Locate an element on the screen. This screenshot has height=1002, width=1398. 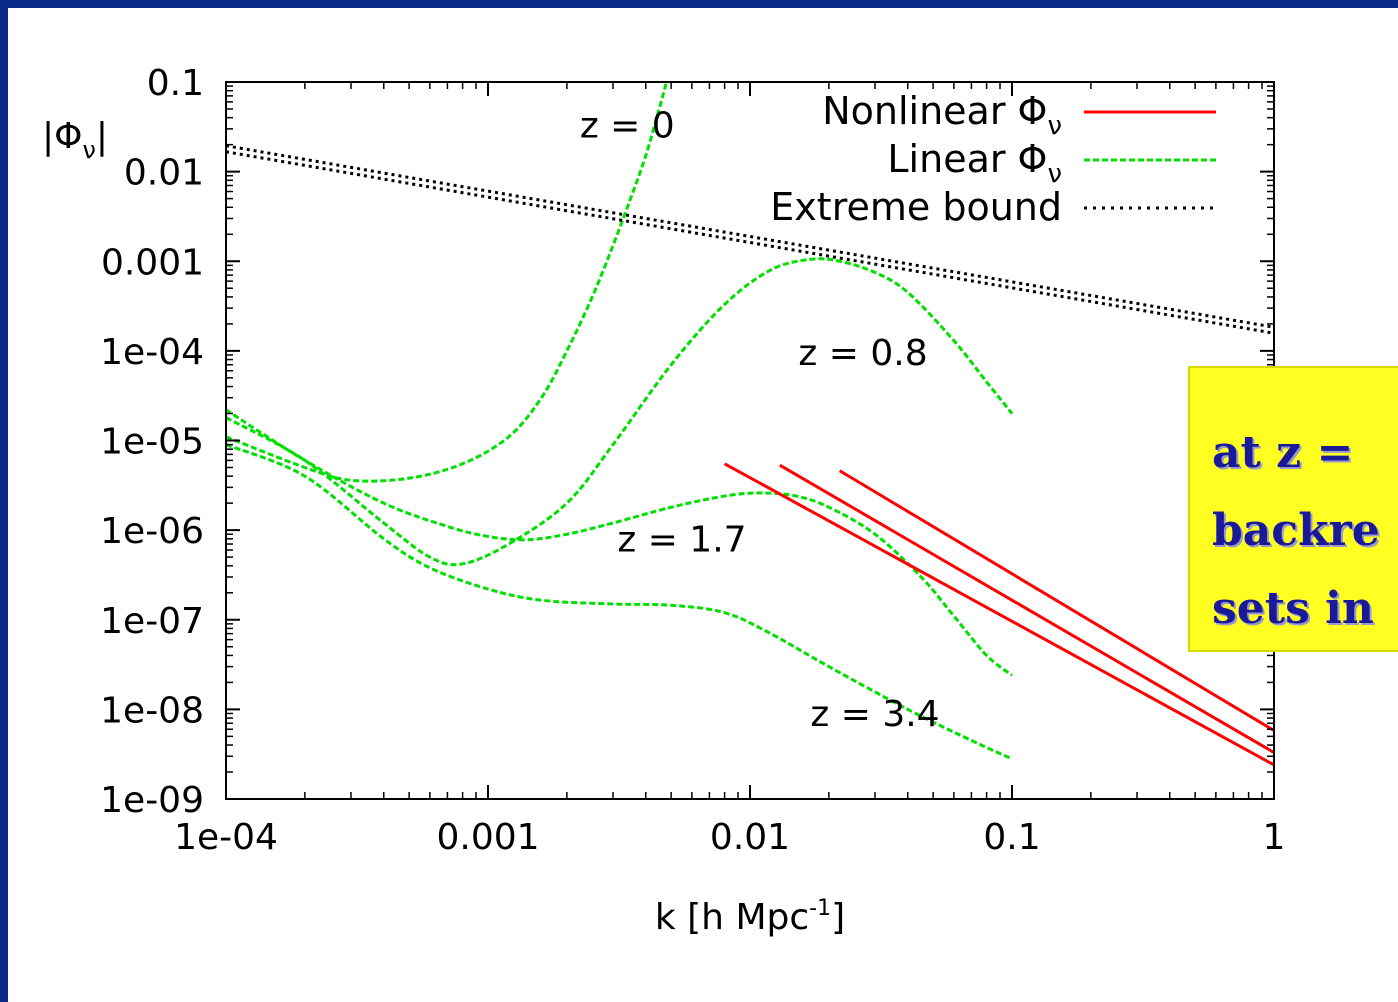
y-tick-label: 1e-05 is located at coordinates (152, 442).